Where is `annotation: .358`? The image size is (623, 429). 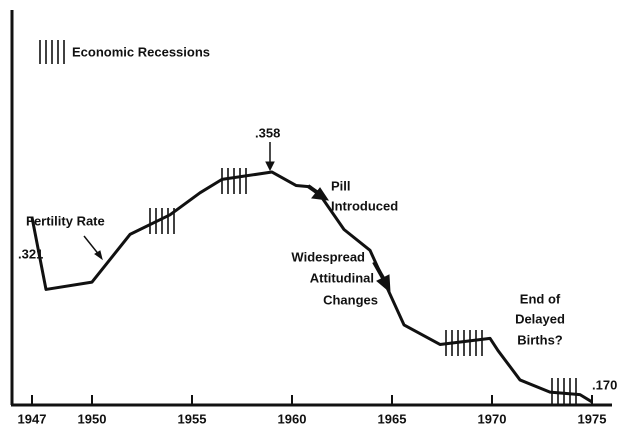 annotation: .358 is located at coordinates (267, 132).